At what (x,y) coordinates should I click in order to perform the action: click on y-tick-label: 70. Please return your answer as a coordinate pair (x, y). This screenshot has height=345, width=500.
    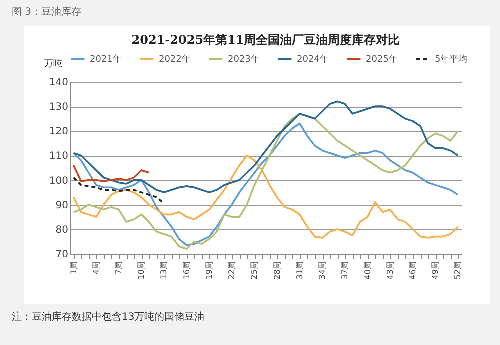
    Looking at the image, I should click on (62, 255).